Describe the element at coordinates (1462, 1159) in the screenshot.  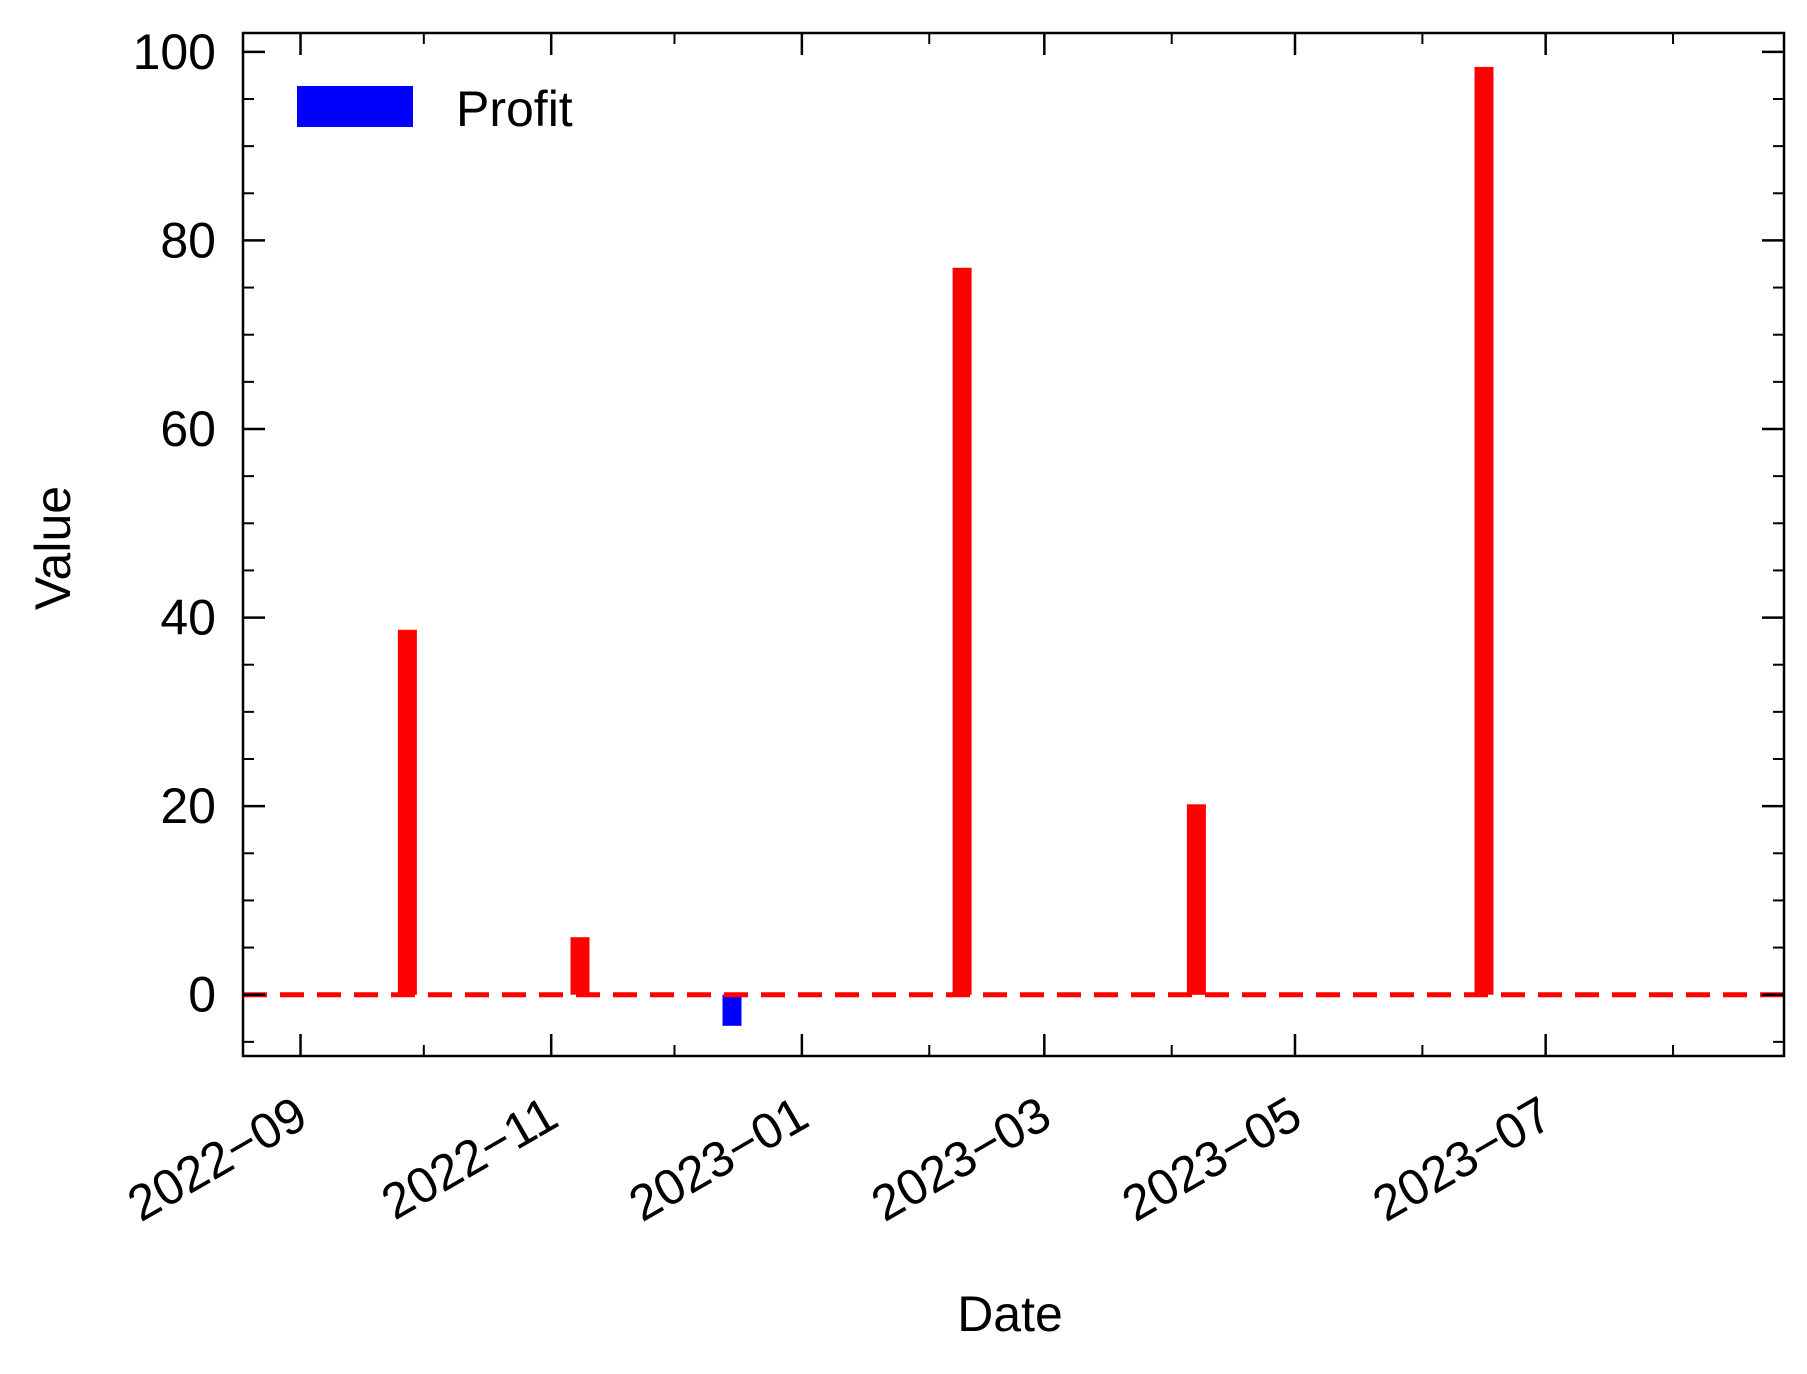
I see `x-tick-label-2023-07: 2023−07` at that location.